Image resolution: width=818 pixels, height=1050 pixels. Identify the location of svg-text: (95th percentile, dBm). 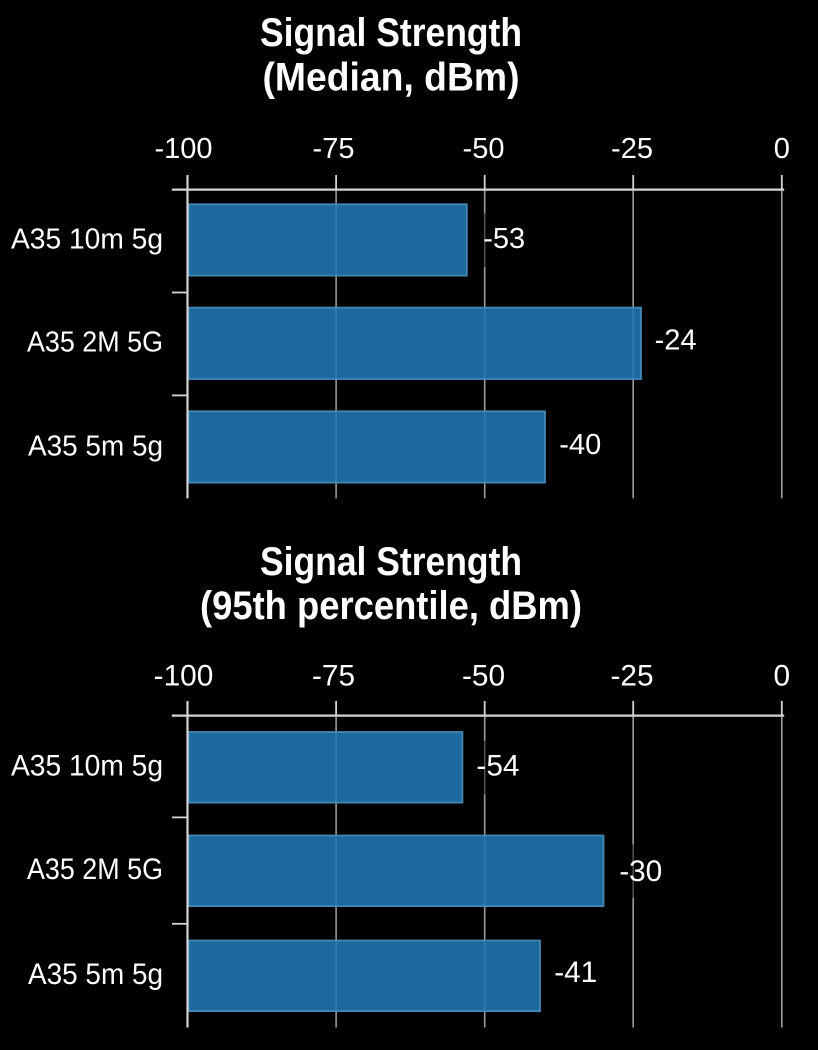
(391, 606).